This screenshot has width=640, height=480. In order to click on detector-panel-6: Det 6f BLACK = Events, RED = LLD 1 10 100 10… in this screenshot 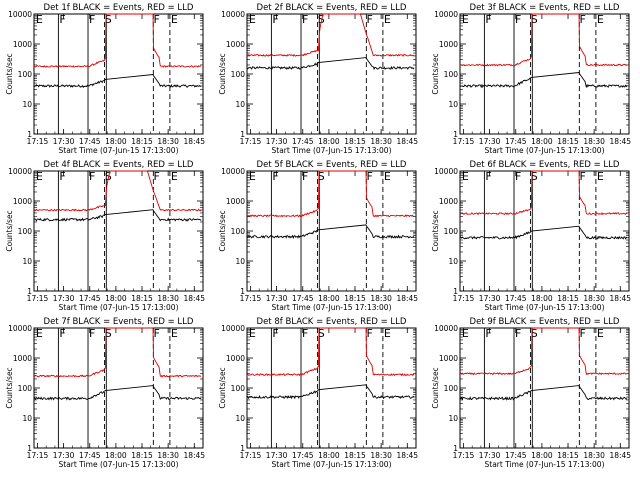, I will do `click(531, 236)`.